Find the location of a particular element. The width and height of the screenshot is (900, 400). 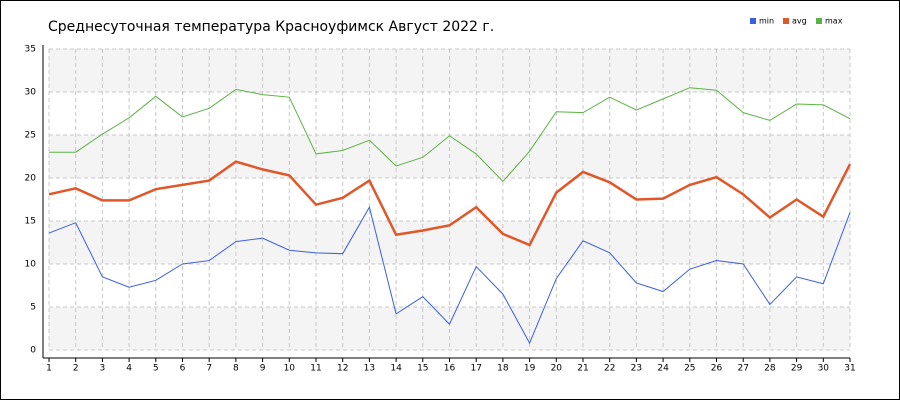

legend-label: max is located at coordinates (834, 21).